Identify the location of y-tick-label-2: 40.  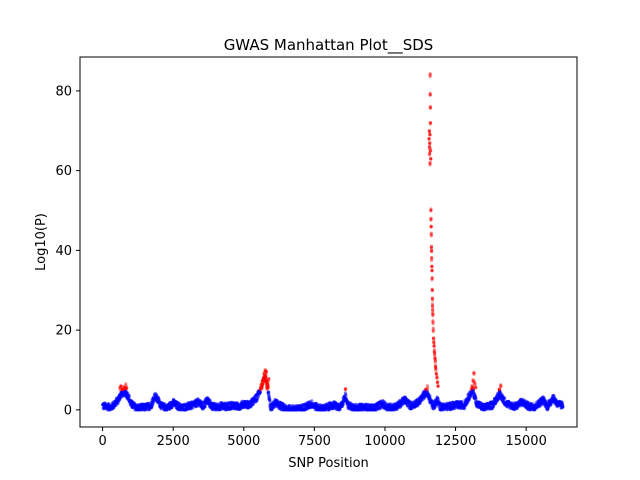
(63, 251).